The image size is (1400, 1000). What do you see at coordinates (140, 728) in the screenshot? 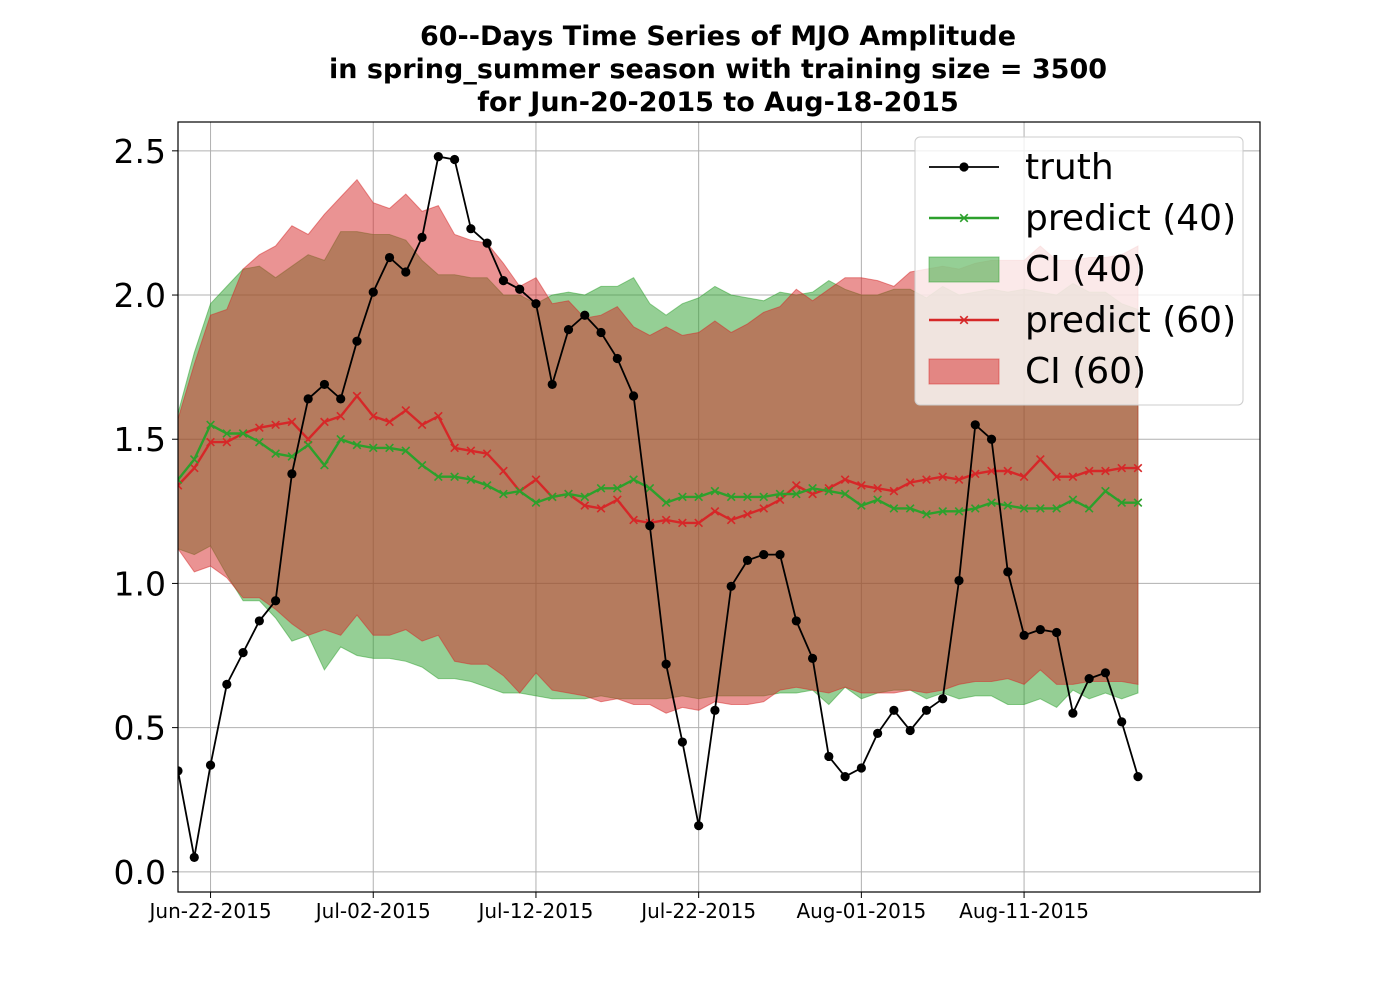
I see `y-tick-label: 0.5` at bounding box center [140, 728].